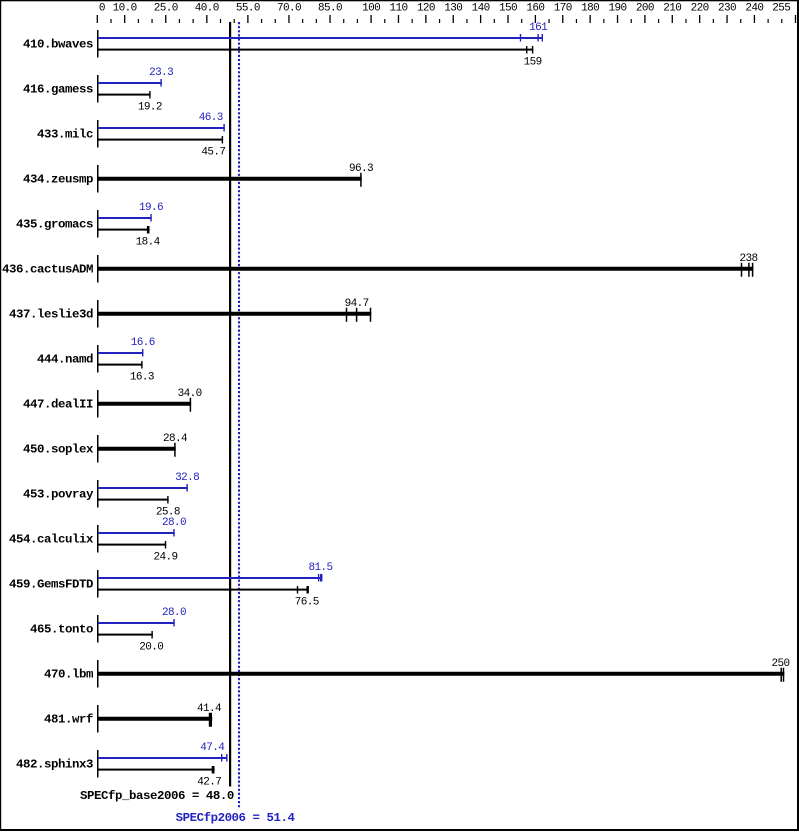 This screenshot has height=836, width=799. I want to click on svg-text: 160, so click(535, 9).